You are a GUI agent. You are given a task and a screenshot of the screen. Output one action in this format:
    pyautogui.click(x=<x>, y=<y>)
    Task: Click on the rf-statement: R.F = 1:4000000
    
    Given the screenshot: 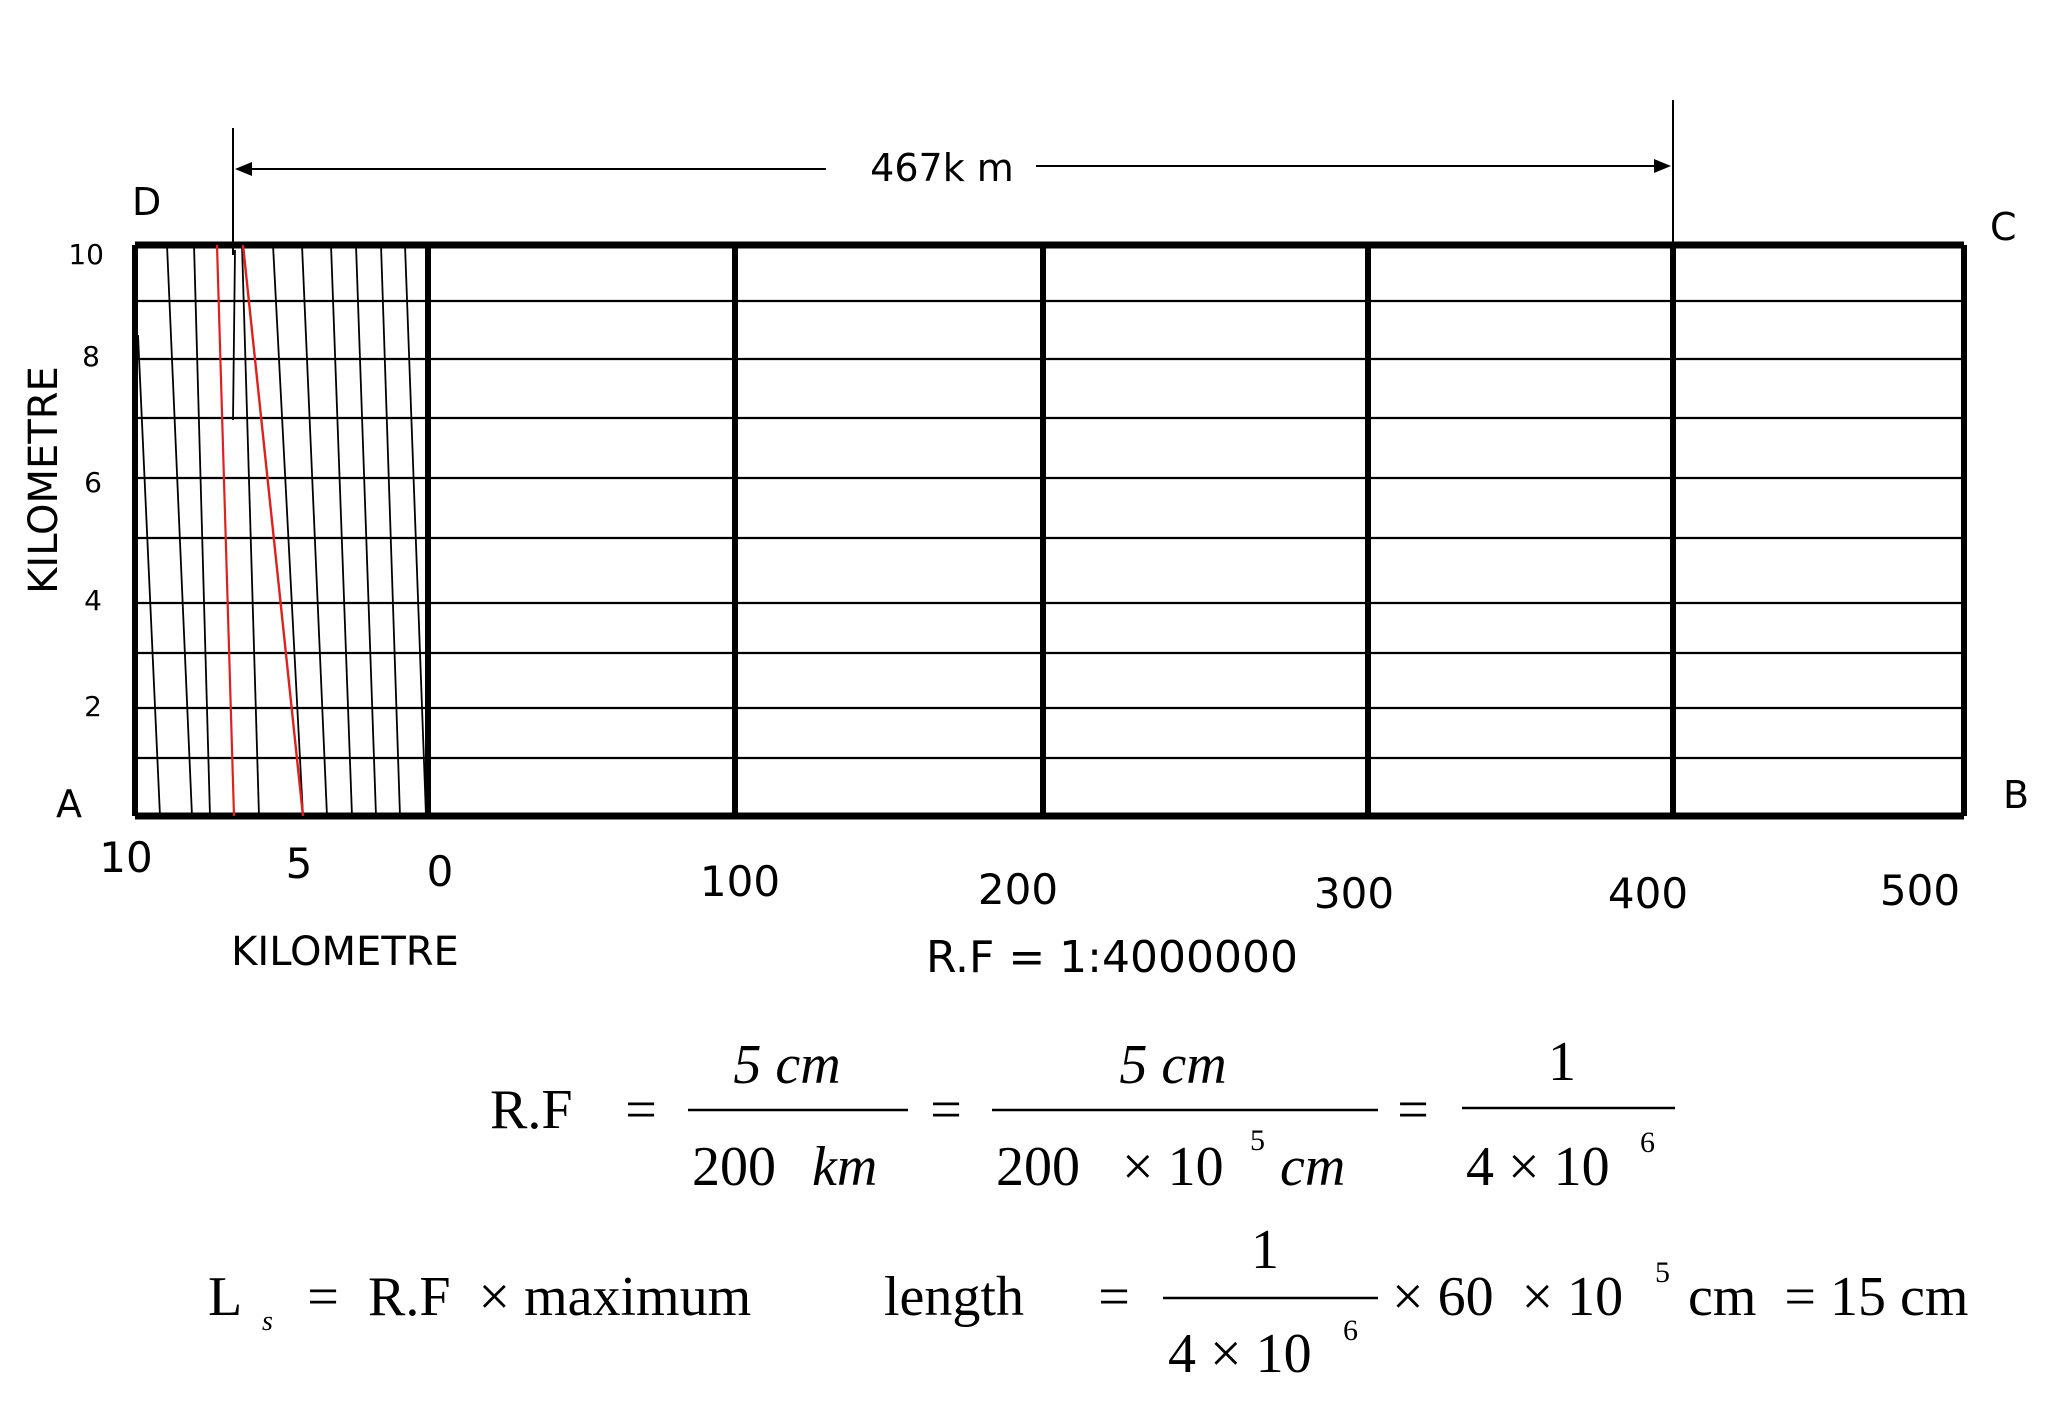 What is the action you would take?
    pyautogui.click(x=1112, y=957)
    